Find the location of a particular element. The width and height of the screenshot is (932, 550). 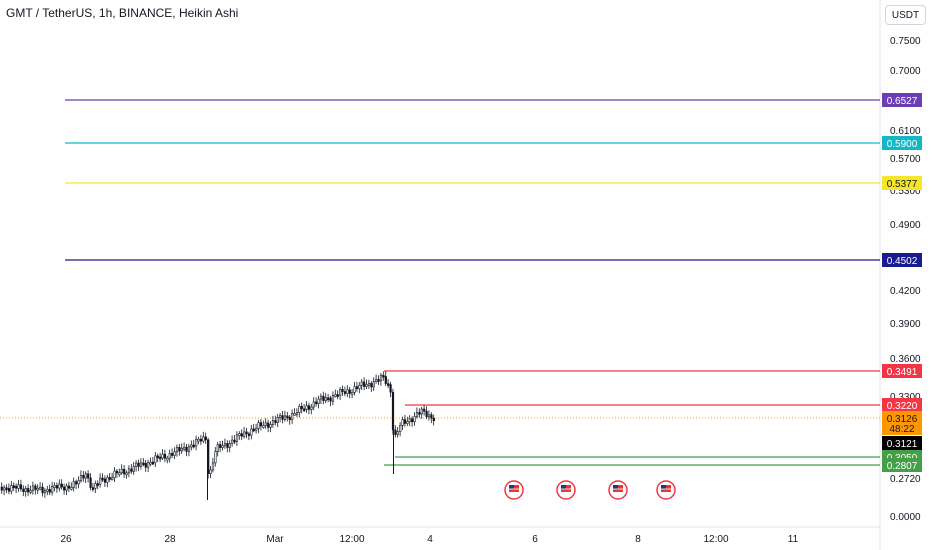

y-tick-label: 0.5700 is located at coordinates (905, 159).